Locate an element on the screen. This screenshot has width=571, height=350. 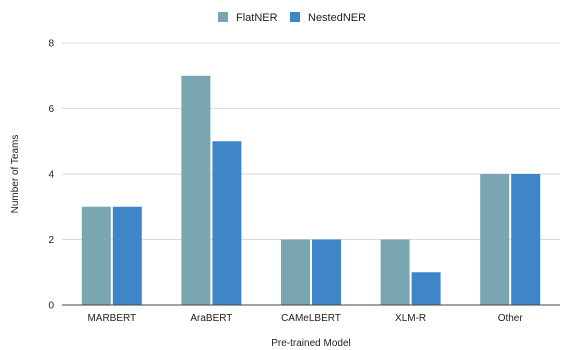
x-tick-labels: MARBERT AraBERT CAMeLBERT XLM-R Other is located at coordinates (305, 318).